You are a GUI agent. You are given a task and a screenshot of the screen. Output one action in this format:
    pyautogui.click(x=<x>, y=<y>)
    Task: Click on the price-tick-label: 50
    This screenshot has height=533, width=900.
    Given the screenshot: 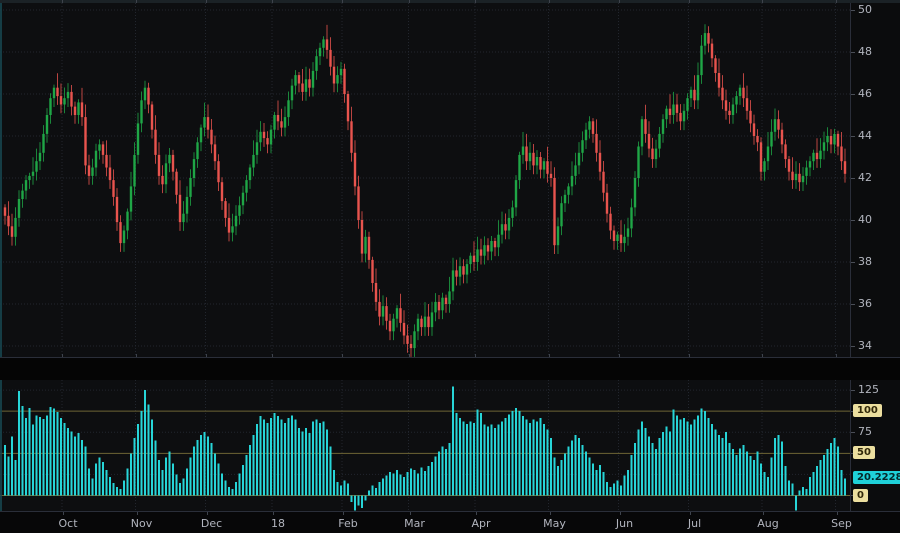 What is the action you would take?
    pyautogui.click(x=865, y=9)
    